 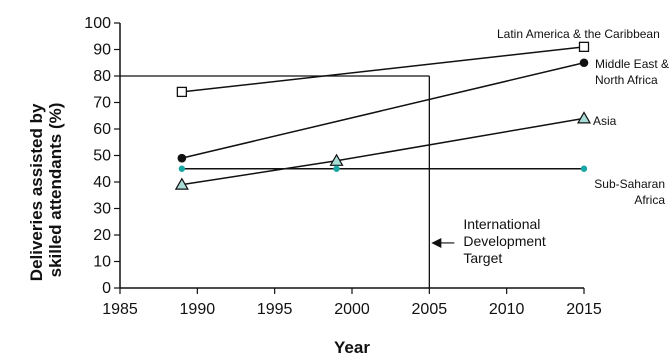 I want to click on sub-saharan-africa-label: Sub-Saharan Africa, so click(x=629, y=192).